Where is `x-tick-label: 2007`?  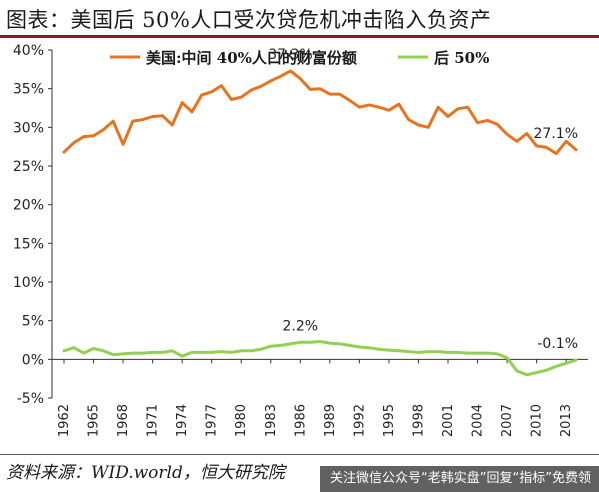
x-tick-label: 2007 is located at coordinates (507, 420).